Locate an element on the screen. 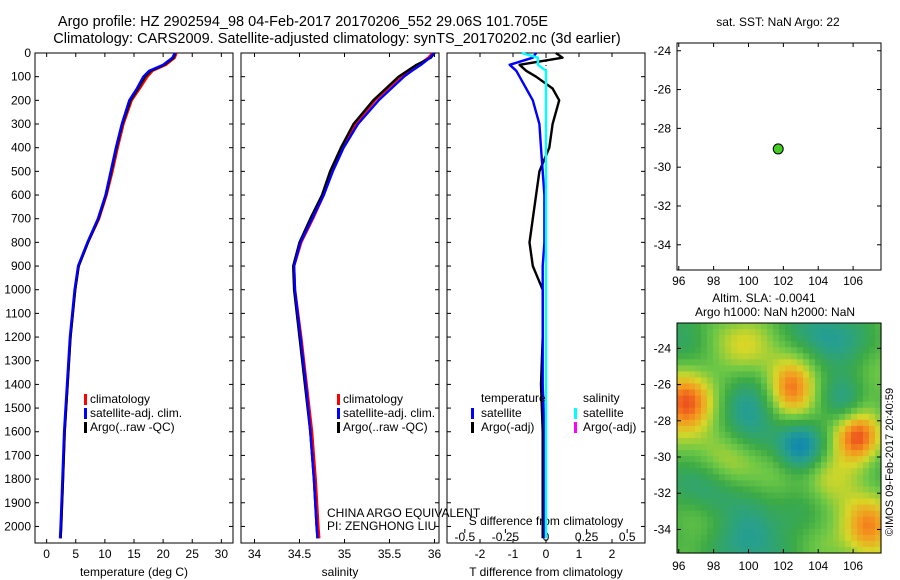 This screenshot has width=900, height=580. legend-swatch-sal-satellite is located at coordinates (575, 413).